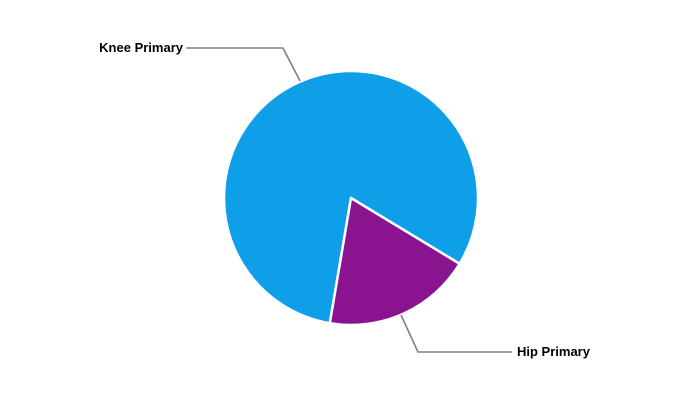 This screenshot has height=400, width=700. Describe the element at coordinates (243, 64) in the screenshot. I see `connector-knee-primary` at that location.